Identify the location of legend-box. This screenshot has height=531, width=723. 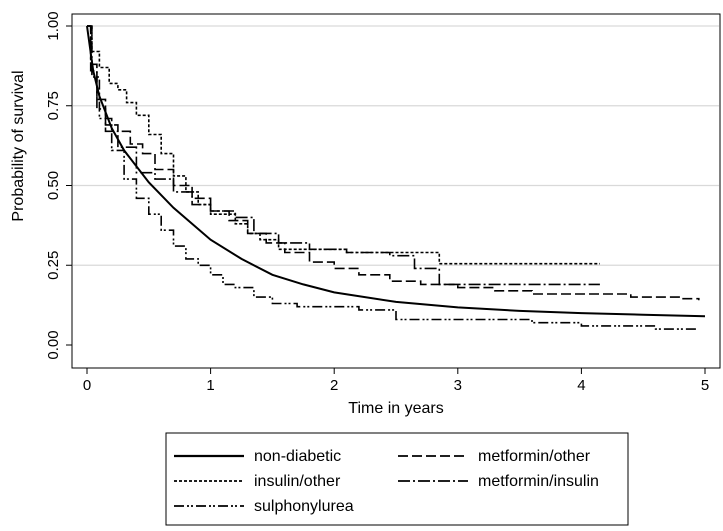
(397, 479).